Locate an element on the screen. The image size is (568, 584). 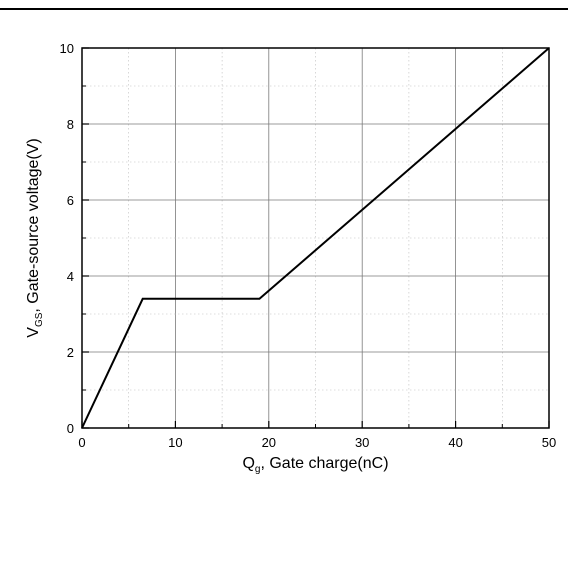
top-rule is located at coordinates (284, 9).